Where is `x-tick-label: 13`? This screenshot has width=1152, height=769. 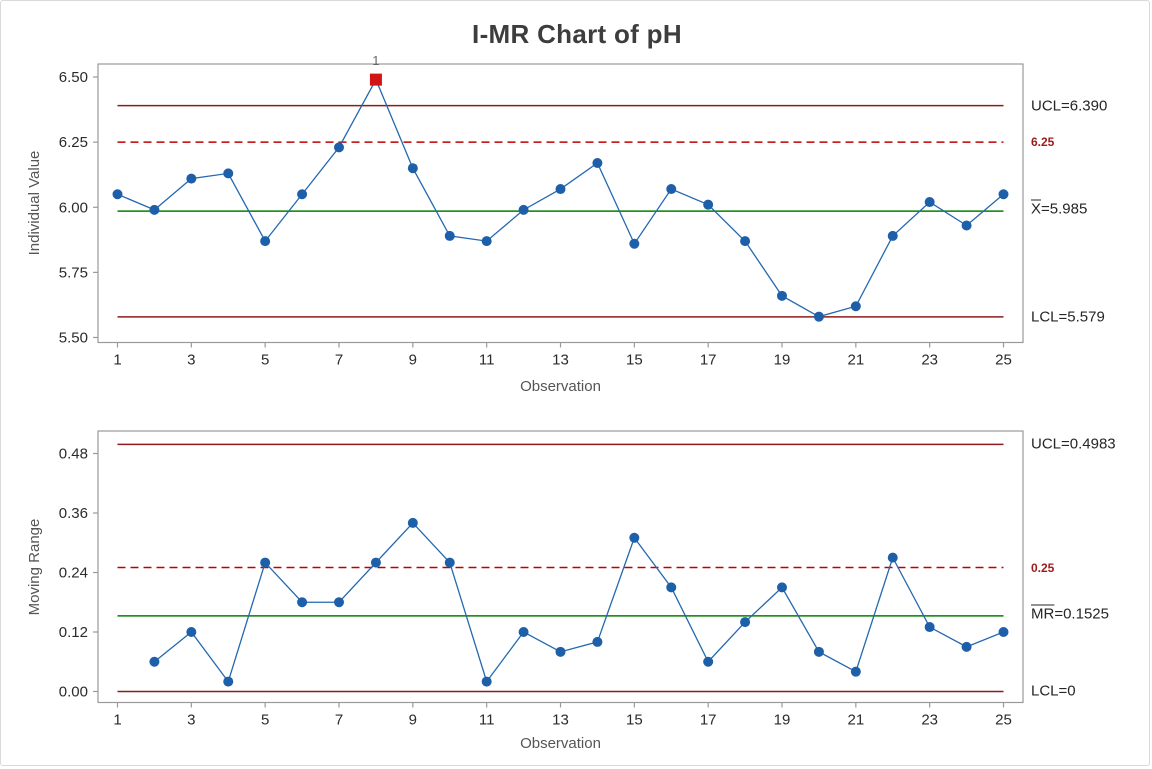
x-tick-label: 13 is located at coordinates (560, 720).